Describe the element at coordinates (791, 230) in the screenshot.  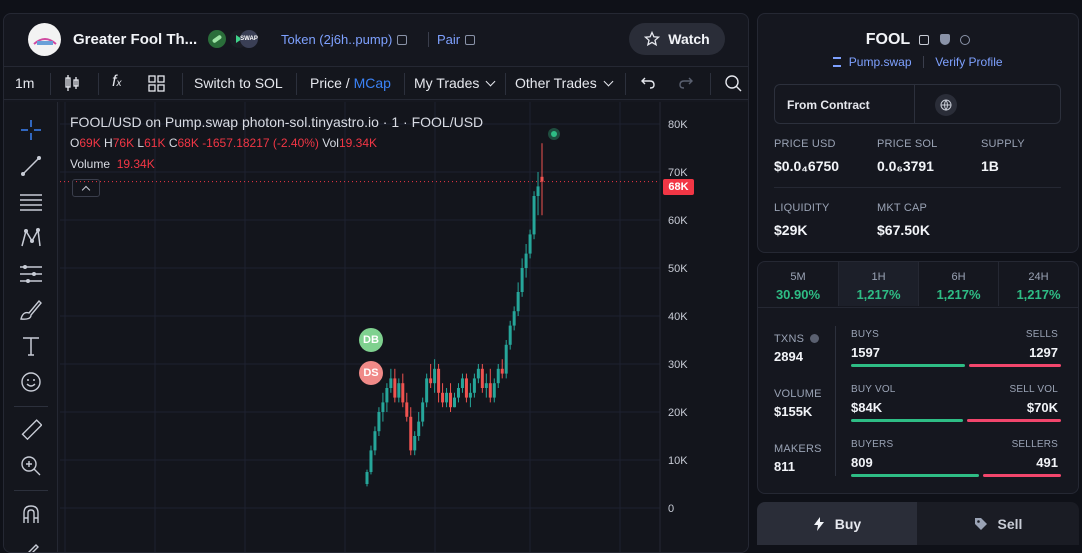
I see `liquidity-value: $29K` at that location.